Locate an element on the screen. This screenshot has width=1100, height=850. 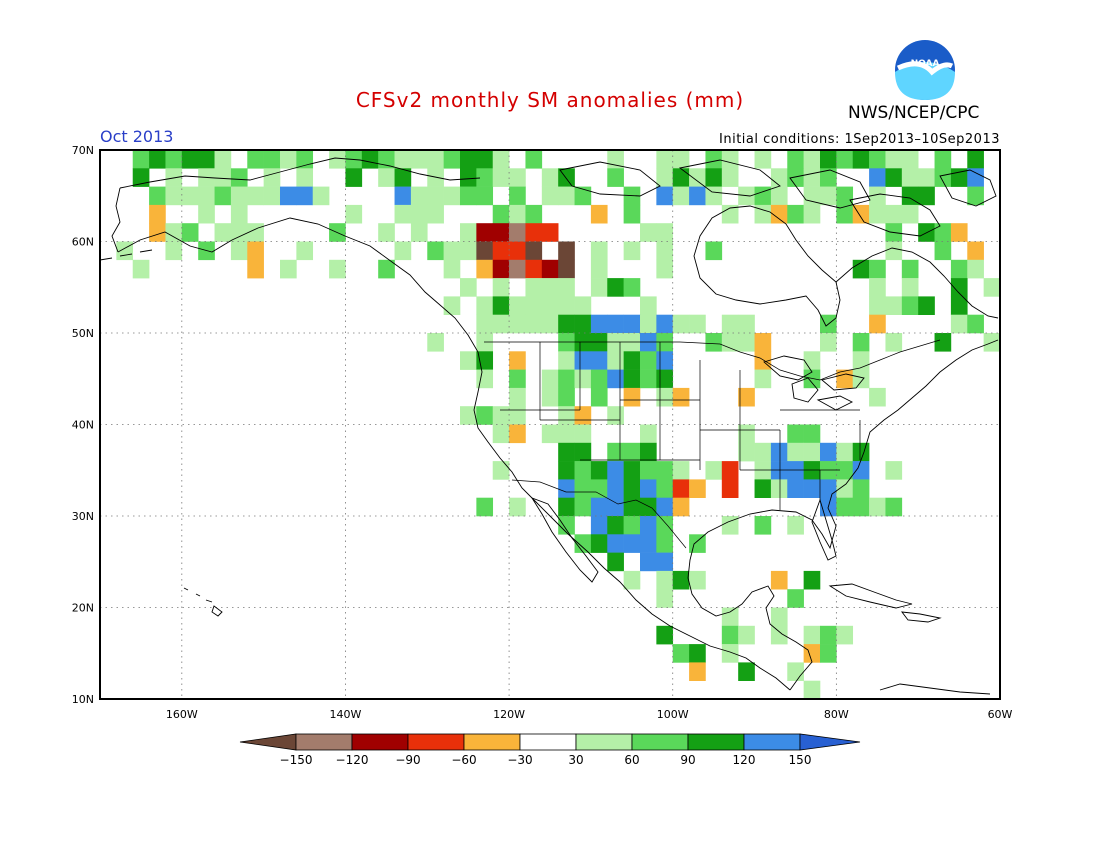
longitude-tick-label: 160W is located at coordinates (182, 714).